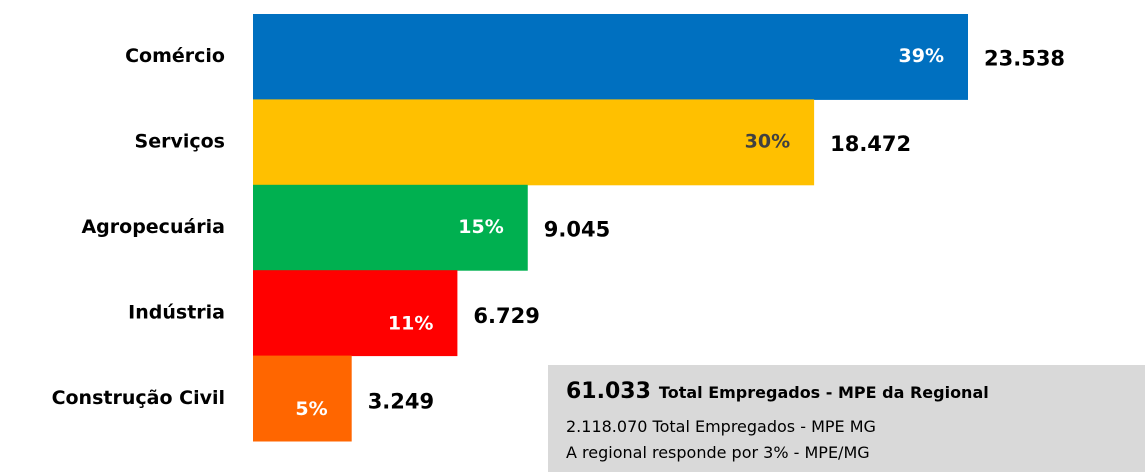  Describe the element at coordinates (175, 56) in the screenshot. I see `category-label: Comércio` at that location.